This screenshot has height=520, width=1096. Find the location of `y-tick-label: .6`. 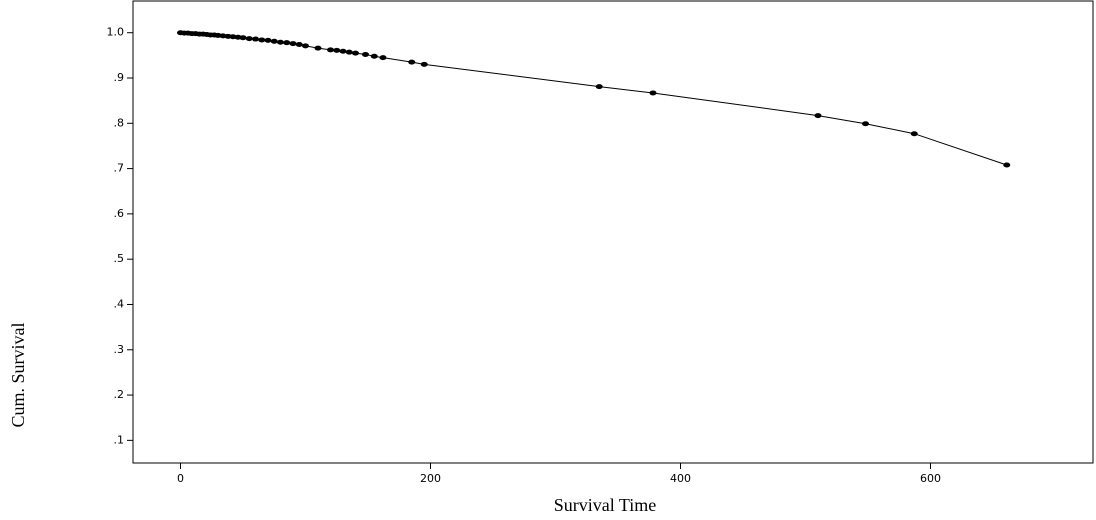

y-tick-label: .6 is located at coordinates (119, 213).